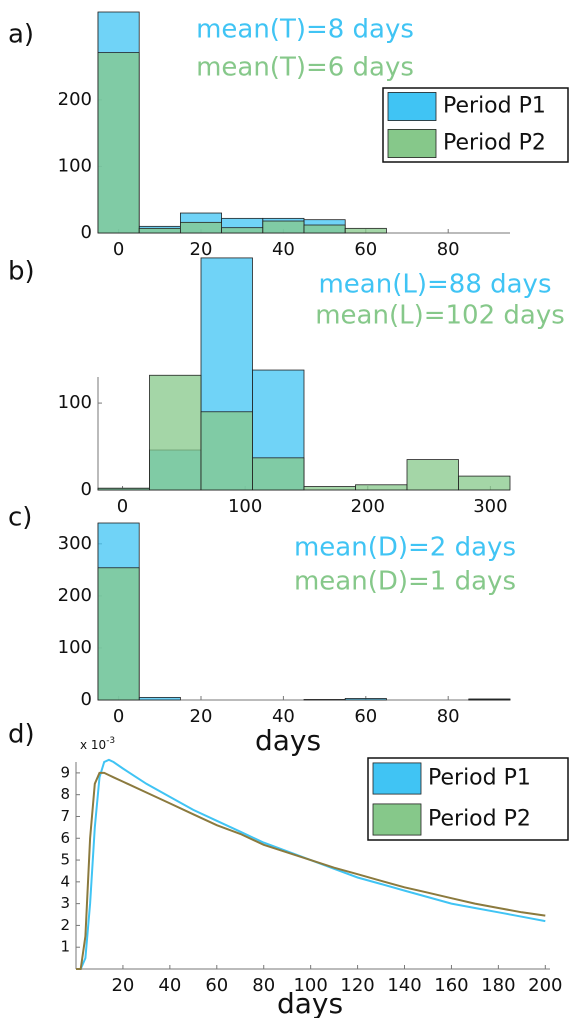  I want to click on x-tick-label: 120, so click(357, 985).